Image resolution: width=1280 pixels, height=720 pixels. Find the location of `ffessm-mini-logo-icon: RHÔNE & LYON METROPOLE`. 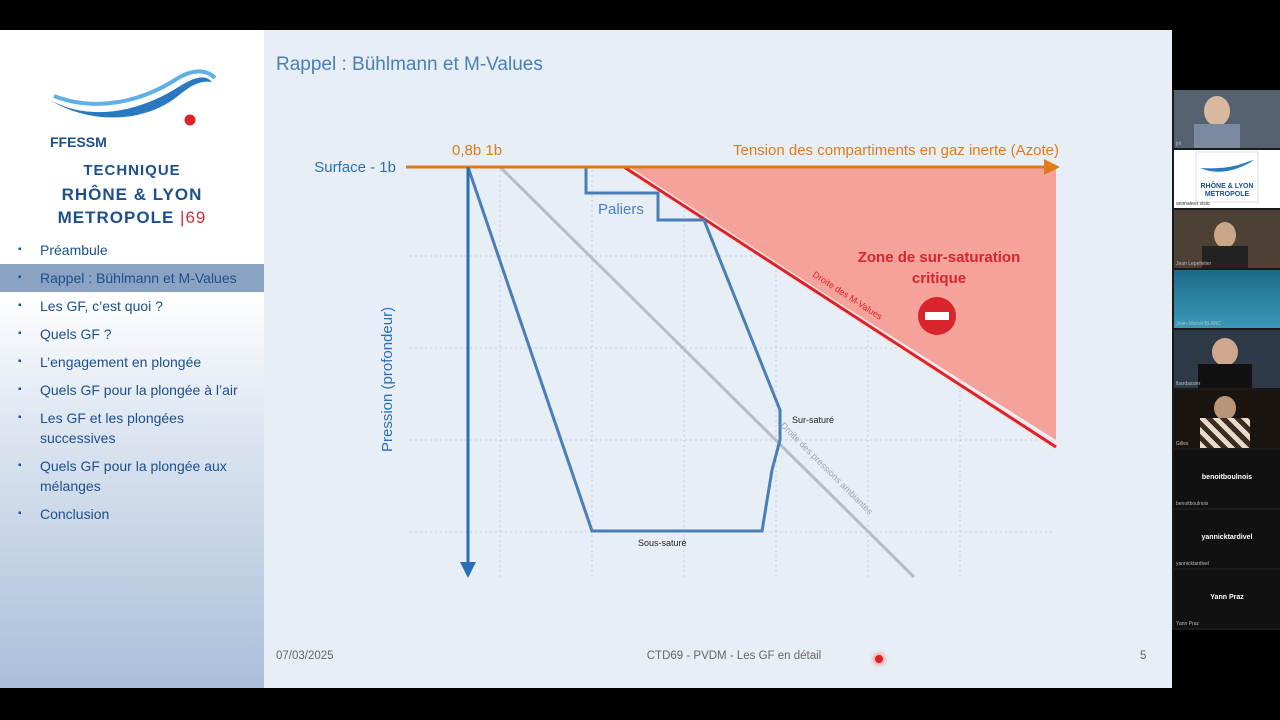

ffessm-mini-logo-icon: RHÔNE & LYON METROPOLE is located at coordinates (1227, 177).